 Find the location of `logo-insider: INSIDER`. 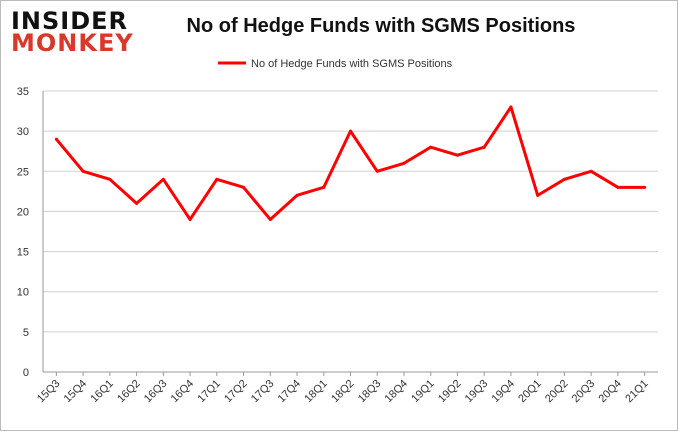

logo-insider: INSIDER is located at coordinates (70, 21).